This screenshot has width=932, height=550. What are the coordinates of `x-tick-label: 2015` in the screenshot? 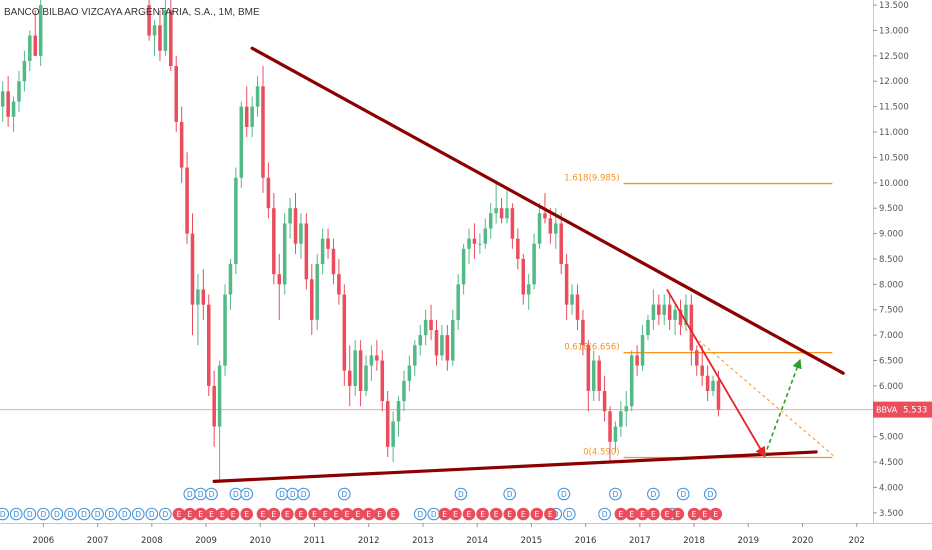 It's located at (532, 541).